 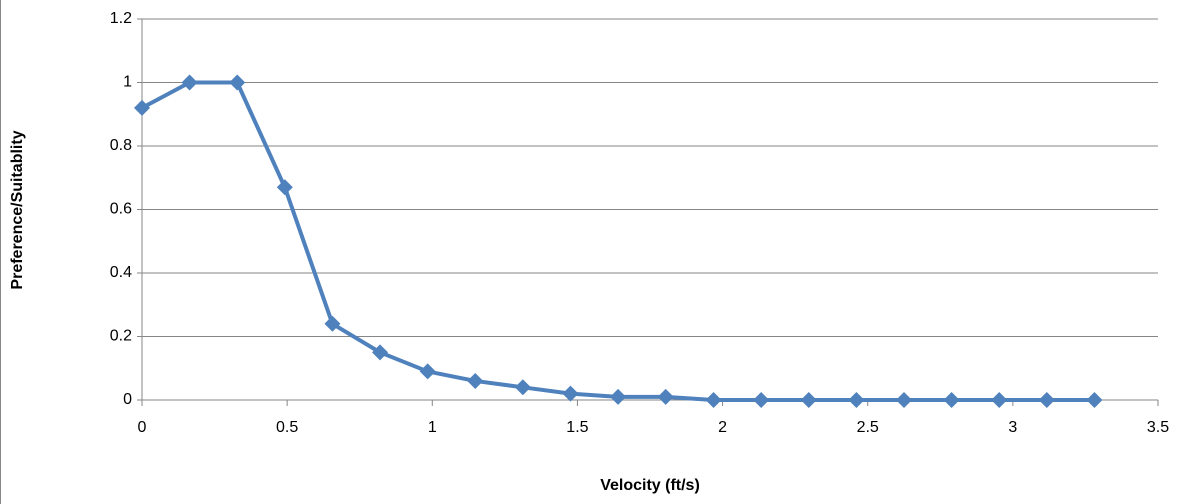 I want to click on x-tick-label: 1.5, so click(x=577, y=427).